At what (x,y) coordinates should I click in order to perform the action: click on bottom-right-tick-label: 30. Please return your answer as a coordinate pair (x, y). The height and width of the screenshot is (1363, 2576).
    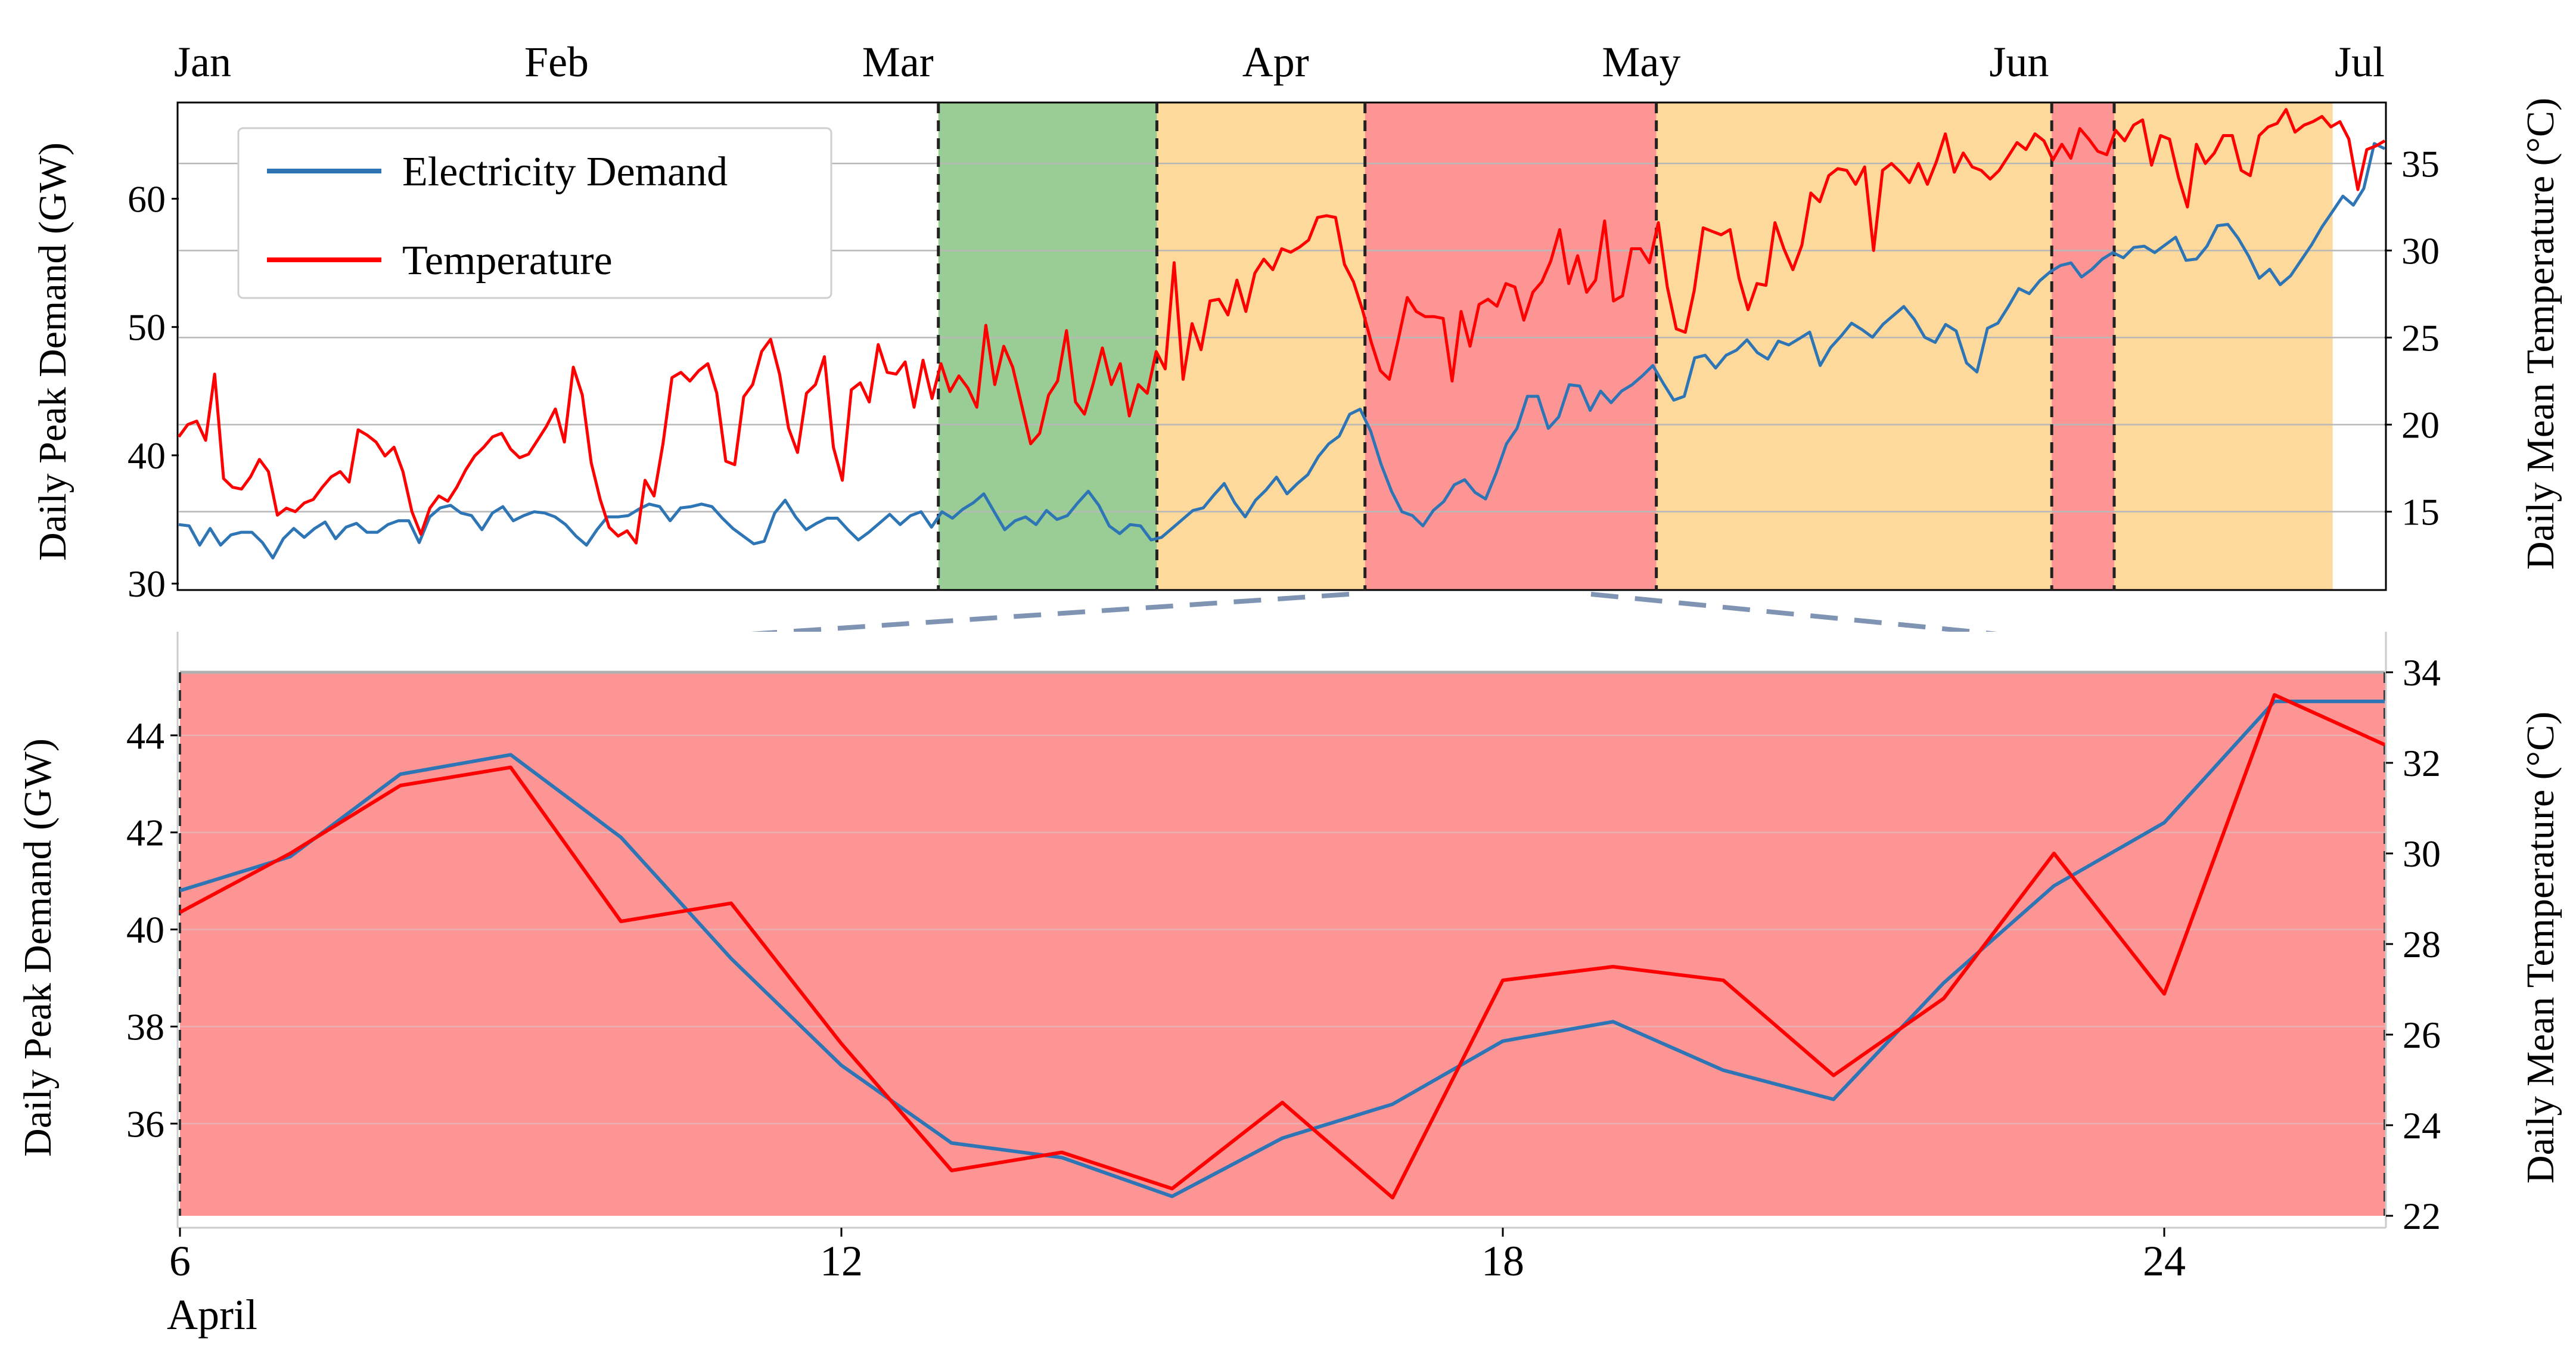
    Looking at the image, I should click on (2422, 854).